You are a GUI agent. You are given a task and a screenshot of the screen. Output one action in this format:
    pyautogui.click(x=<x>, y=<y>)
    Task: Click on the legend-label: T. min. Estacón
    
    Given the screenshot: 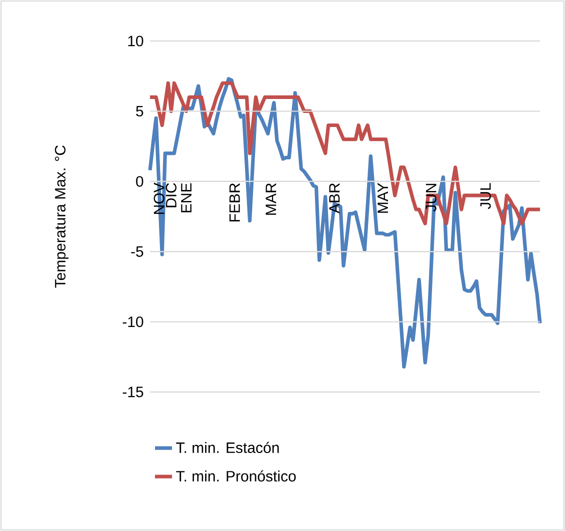 What is the action you would take?
    pyautogui.click(x=227, y=447)
    